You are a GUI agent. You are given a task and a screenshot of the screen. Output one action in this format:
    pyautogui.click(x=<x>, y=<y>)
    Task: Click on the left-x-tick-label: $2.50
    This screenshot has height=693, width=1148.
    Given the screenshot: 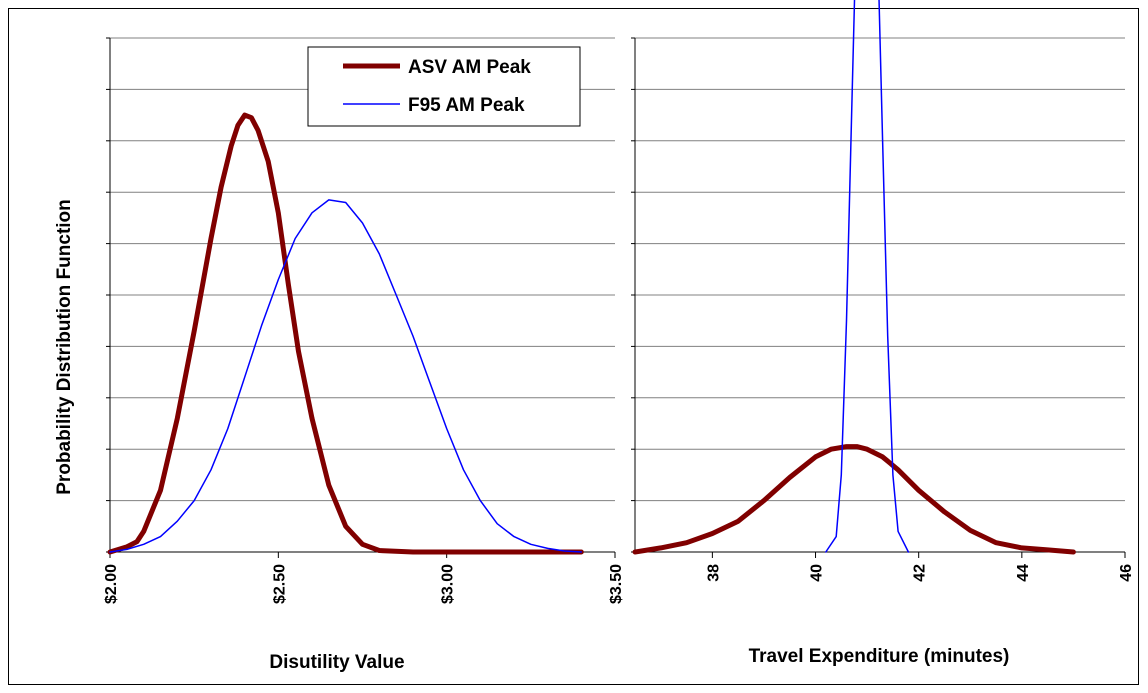 What is the action you would take?
    pyautogui.click(x=279, y=584)
    